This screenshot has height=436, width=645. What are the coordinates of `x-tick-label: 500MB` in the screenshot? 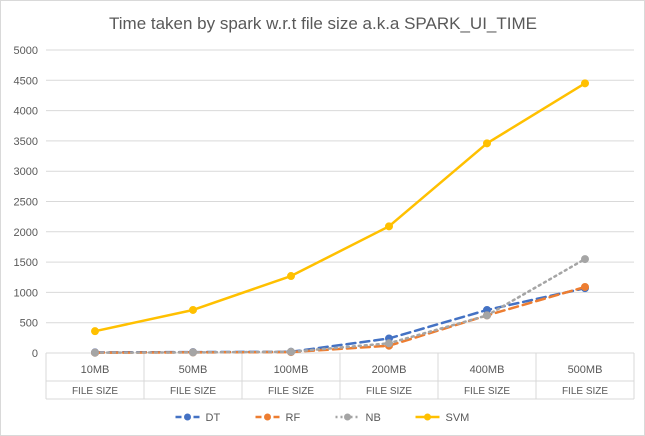 It's located at (585, 370).